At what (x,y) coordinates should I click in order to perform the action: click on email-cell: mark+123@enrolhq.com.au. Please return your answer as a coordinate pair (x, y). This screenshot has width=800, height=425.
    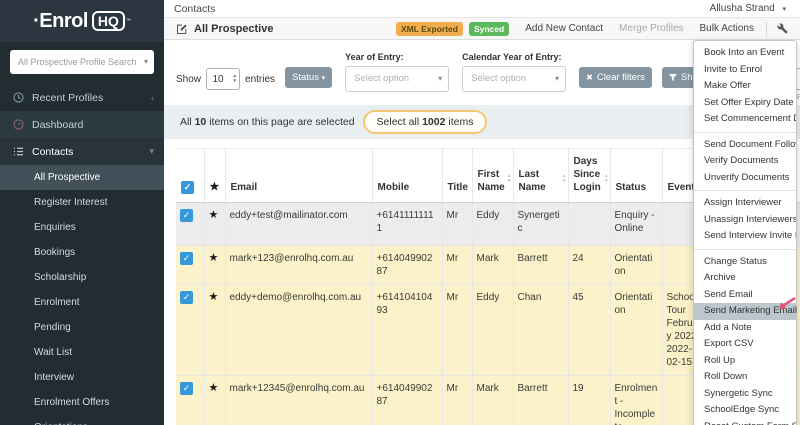
    Looking at the image, I should click on (299, 265).